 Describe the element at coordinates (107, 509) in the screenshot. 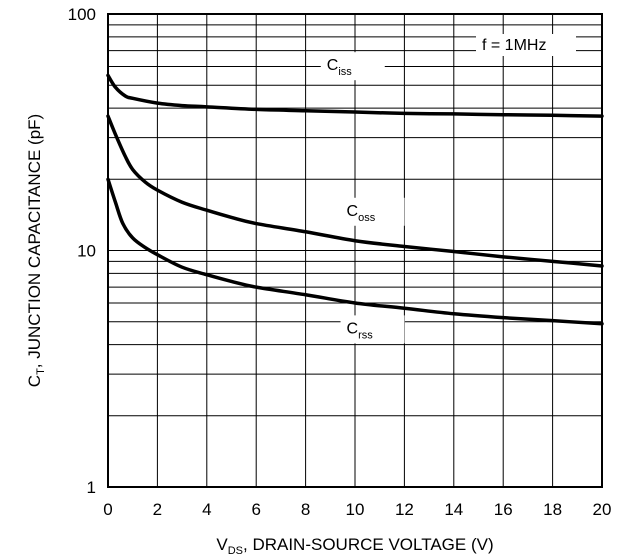

I see `x-tick-label: 0` at that location.